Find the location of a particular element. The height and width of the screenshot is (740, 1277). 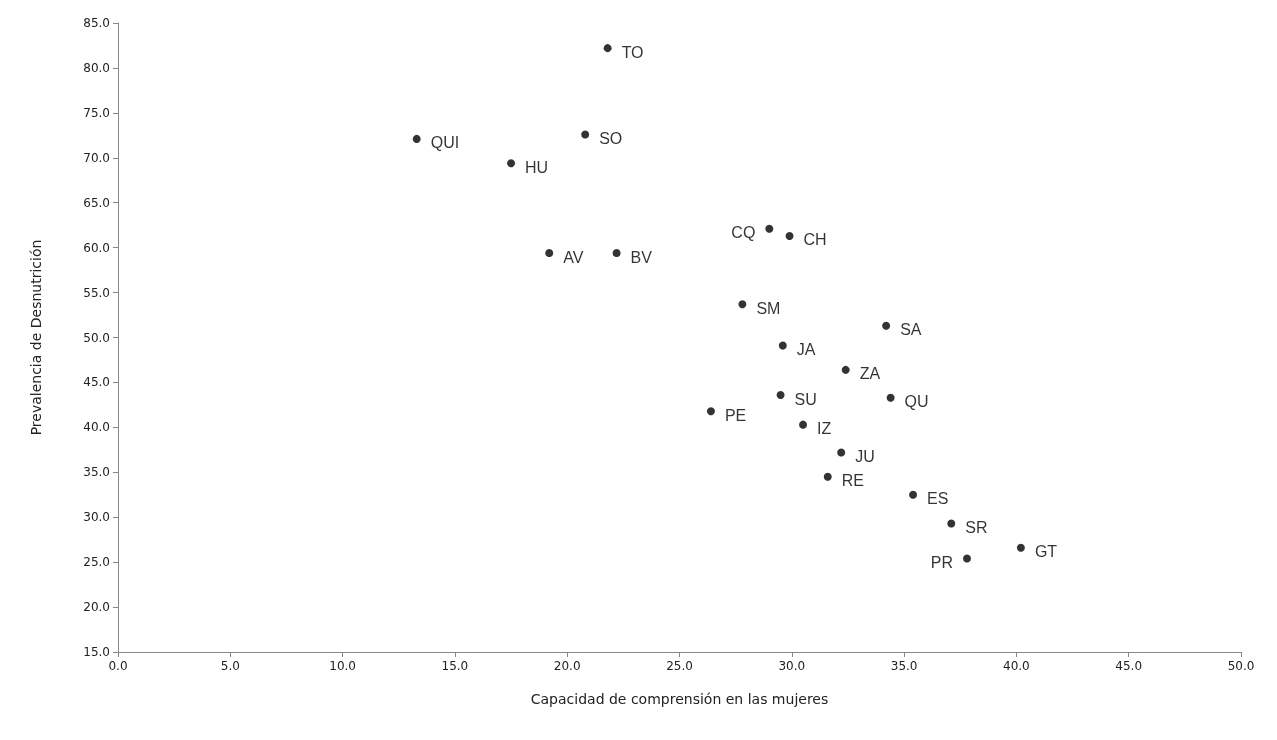

x-tick-label: 35.0 is located at coordinates (904, 666).